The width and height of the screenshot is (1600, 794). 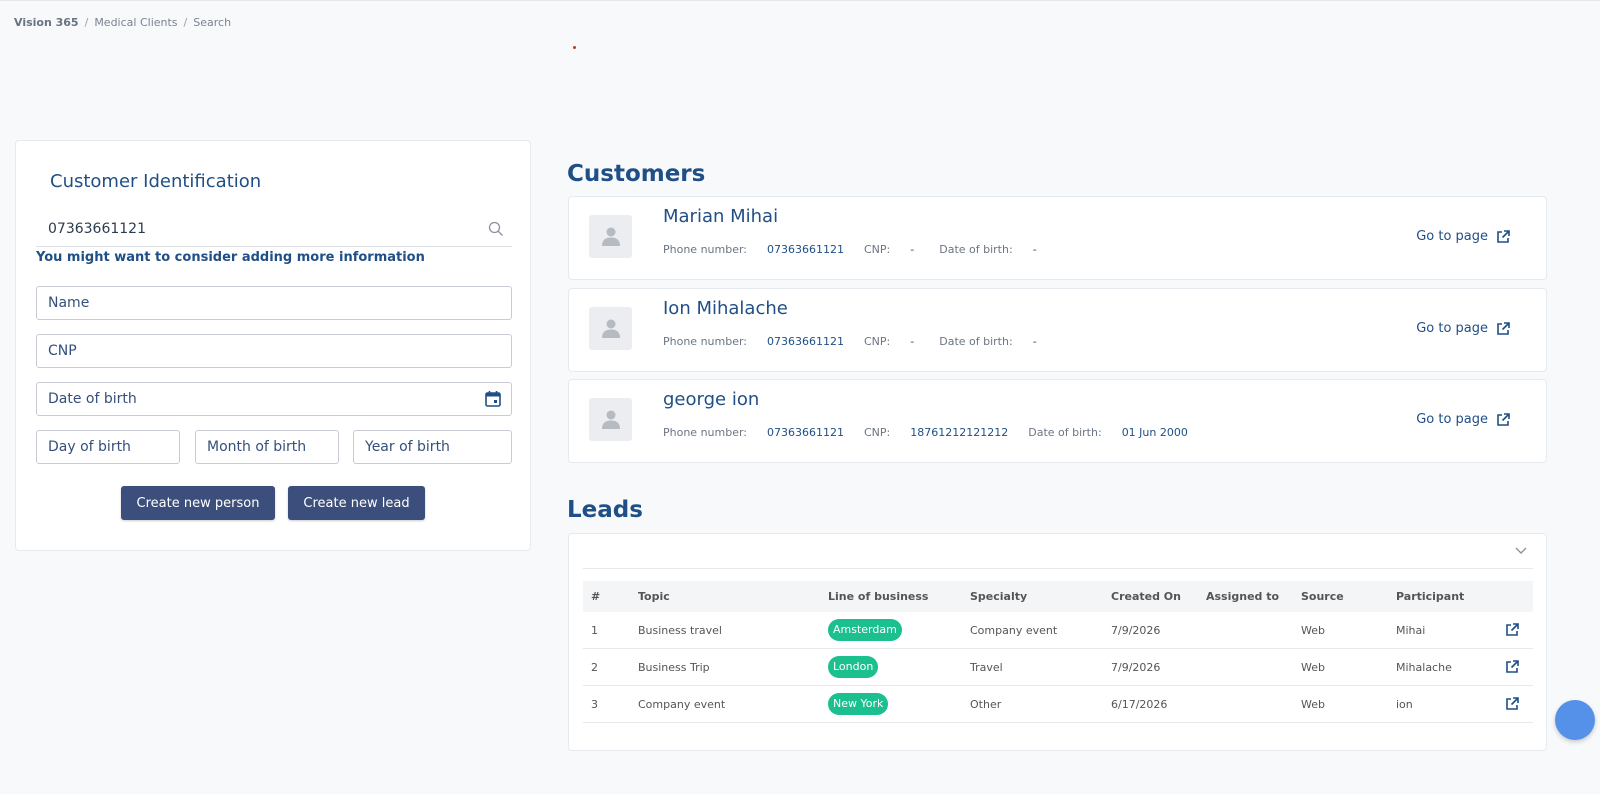 I want to click on calendar-icon, so click(x=493, y=399).